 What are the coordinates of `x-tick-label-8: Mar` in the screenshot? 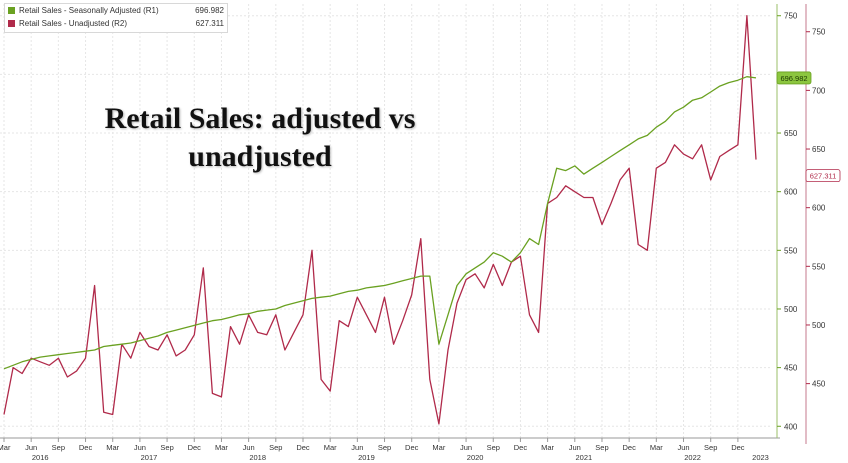 It's located at (221, 447).